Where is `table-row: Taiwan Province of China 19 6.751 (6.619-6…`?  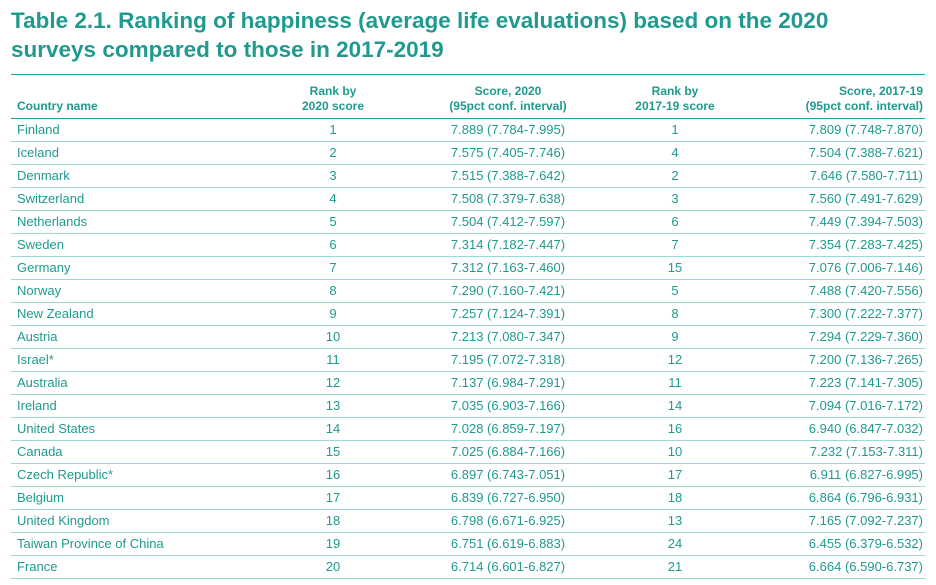 table-row: Taiwan Province of China 19 6.751 (6.619-6… is located at coordinates (468, 544).